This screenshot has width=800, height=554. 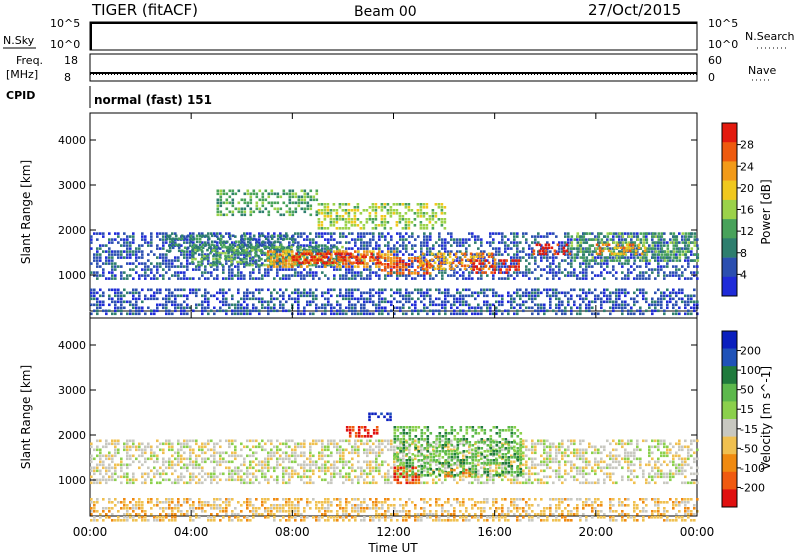 I want to click on freq-tick-bottom: 8, so click(x=67, y=77).